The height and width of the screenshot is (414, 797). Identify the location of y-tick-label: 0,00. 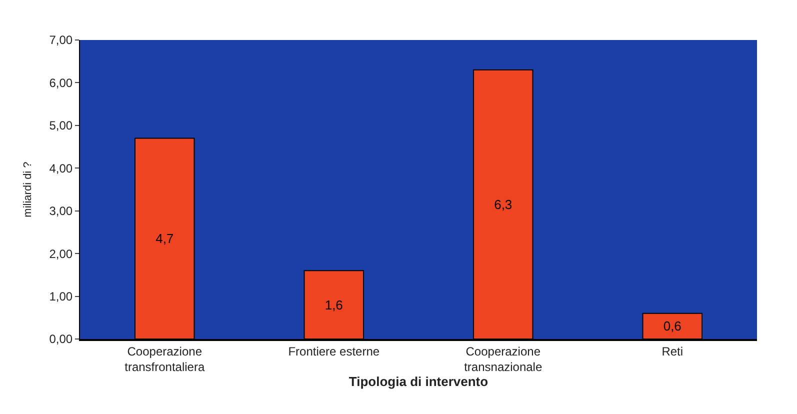
(61, 339).